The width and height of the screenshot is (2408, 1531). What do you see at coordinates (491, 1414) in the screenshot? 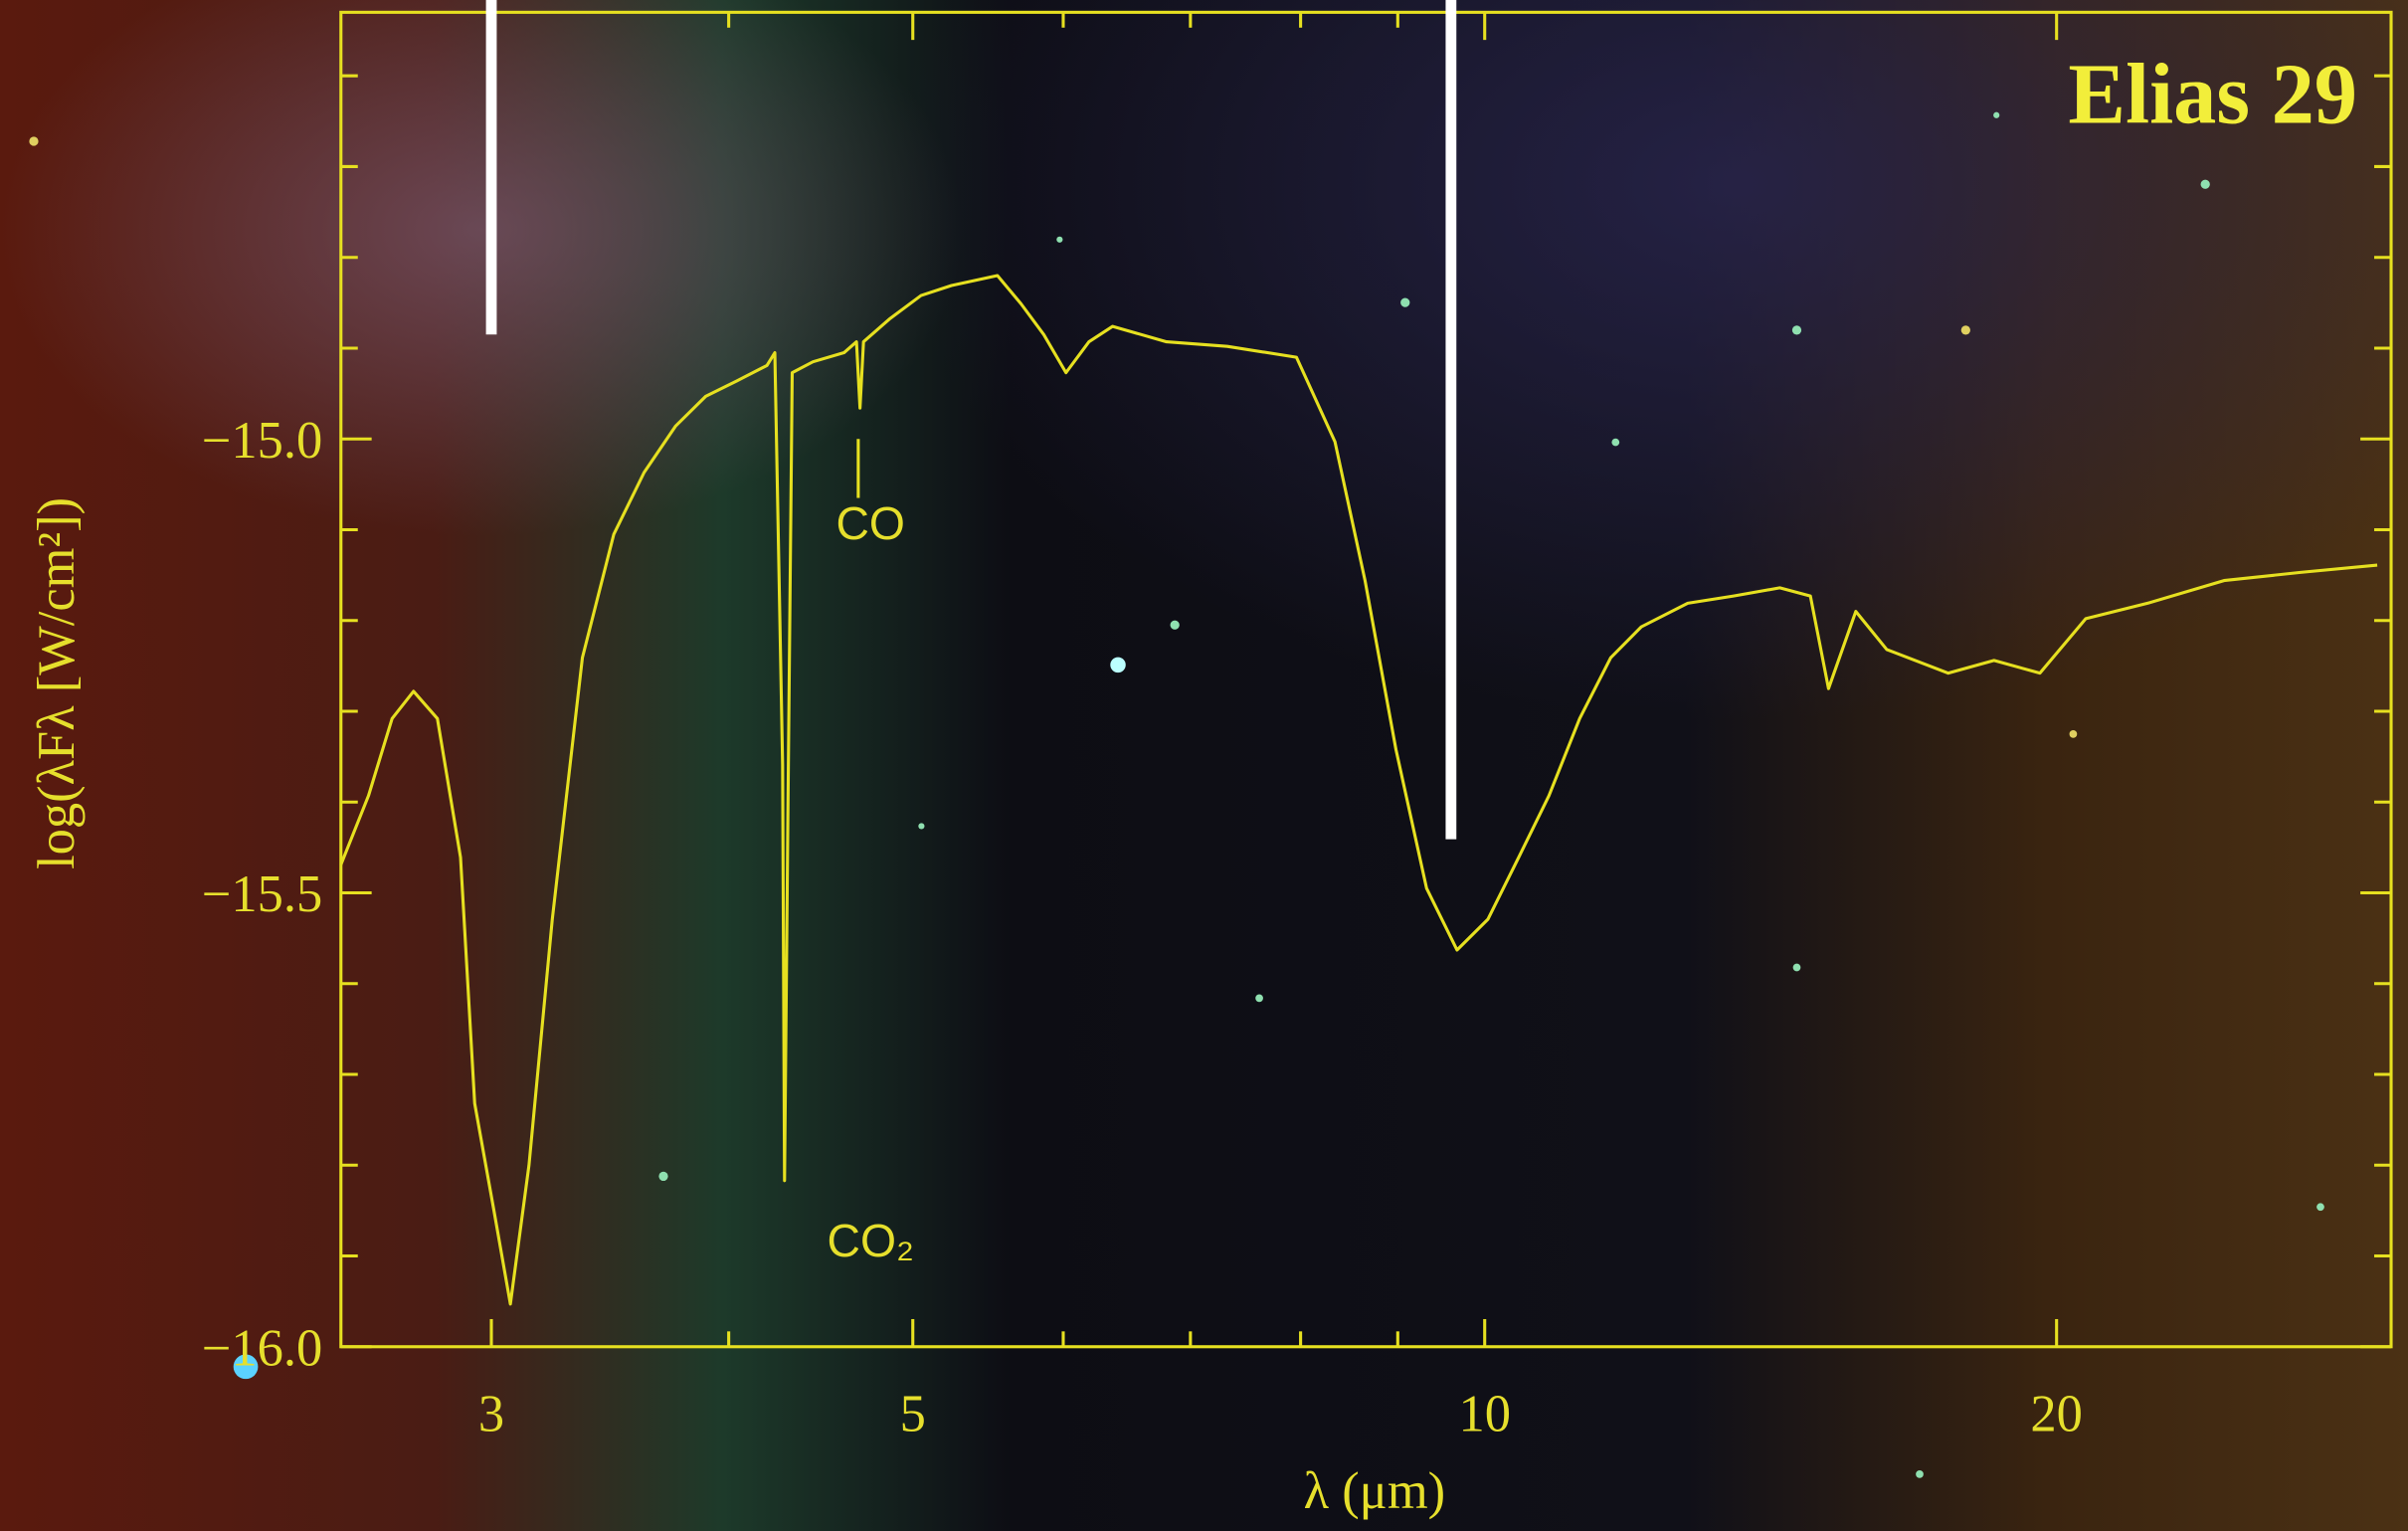
I see `x-tick-label: 3` at bounding box center [491, 1414].